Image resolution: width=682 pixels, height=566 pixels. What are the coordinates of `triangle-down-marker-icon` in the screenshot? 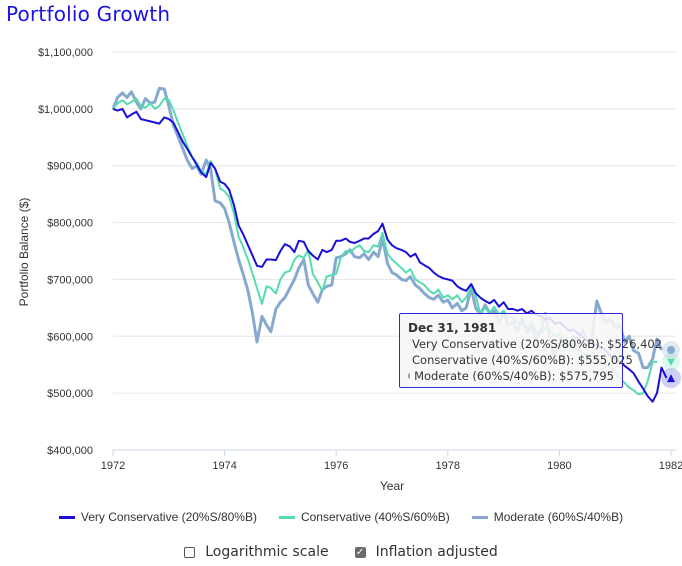 It's located at (671, 362).